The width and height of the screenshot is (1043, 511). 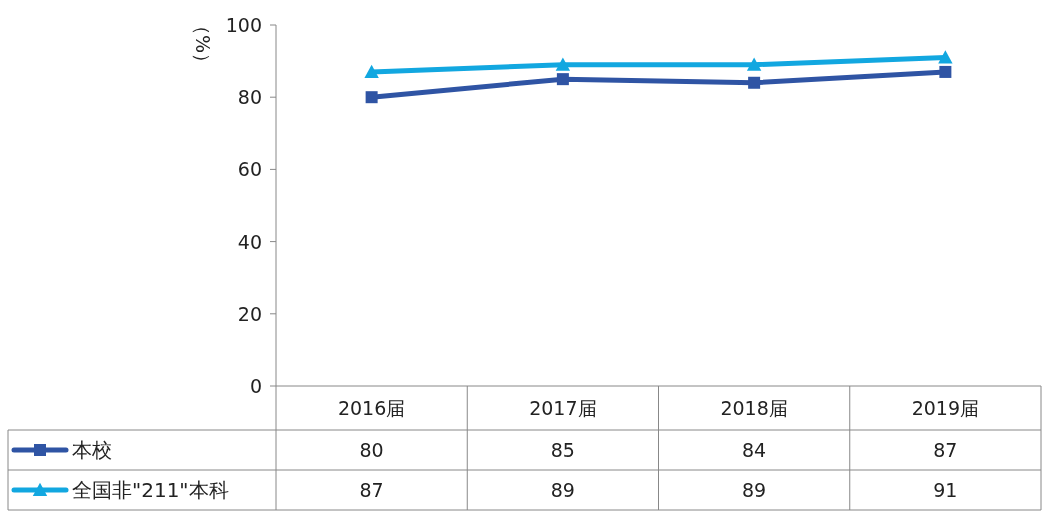 I want to click on legend-label: 本校, so click(x=92, y=450).